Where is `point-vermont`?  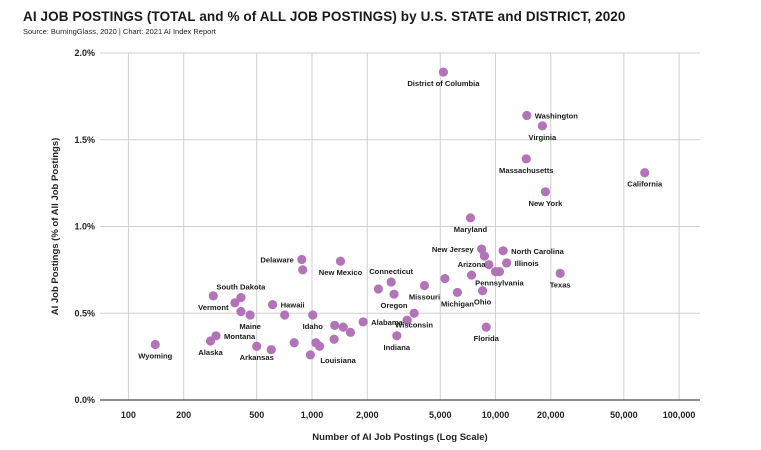 point-vermont is located at coordinates (213, 296).